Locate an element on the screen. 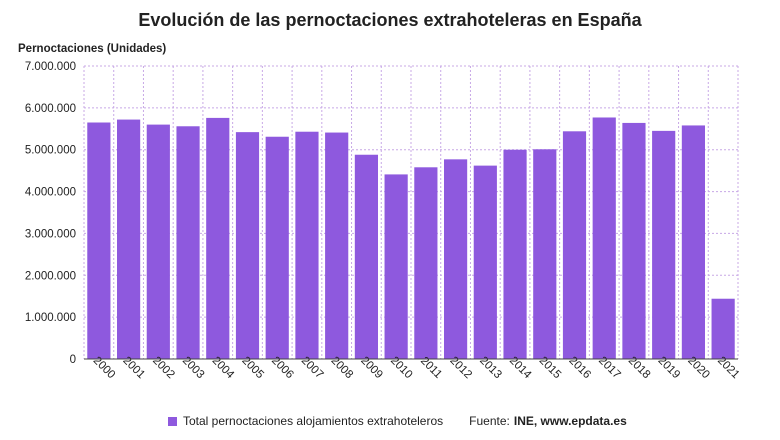 The image size is (780, 440). bar-2010 is located at coordinates (396, 266).